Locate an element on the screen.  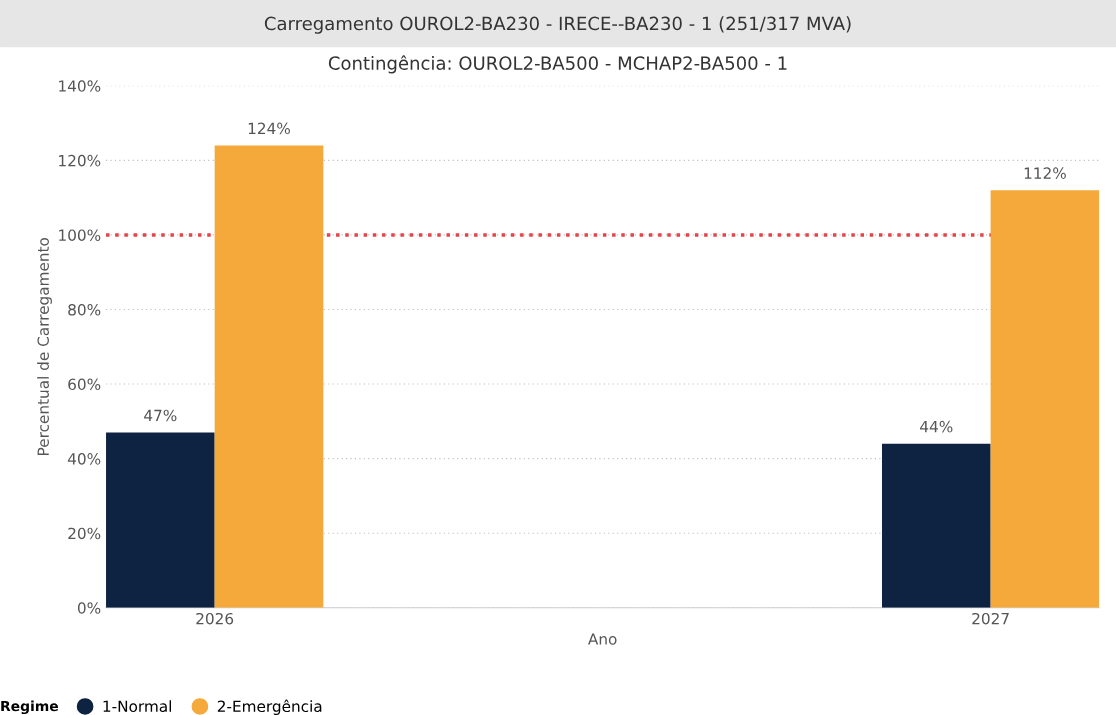
chart-title: Carregamento OUROL2-BA230 - IRECE--BA230 - 1 (251/317 MVA) is located at coordinates (557, 25).